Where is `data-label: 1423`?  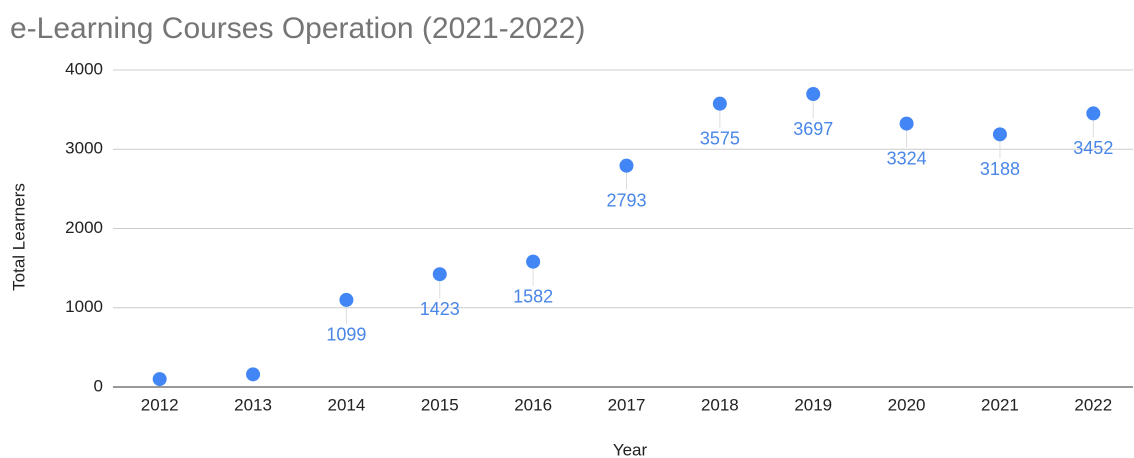
data-label: 1423 is located at coordinates (440, 309).